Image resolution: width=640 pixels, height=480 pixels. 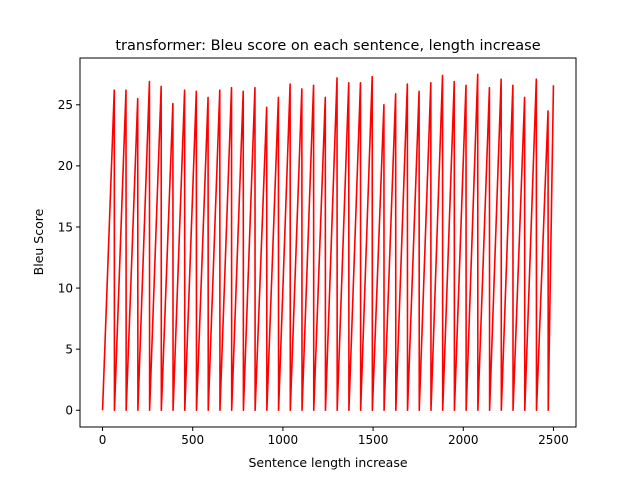 What do you see at coordinates (192, 440) in the screenshot?
I see `x-tick-label: 500` at bounding box center [192, 440].